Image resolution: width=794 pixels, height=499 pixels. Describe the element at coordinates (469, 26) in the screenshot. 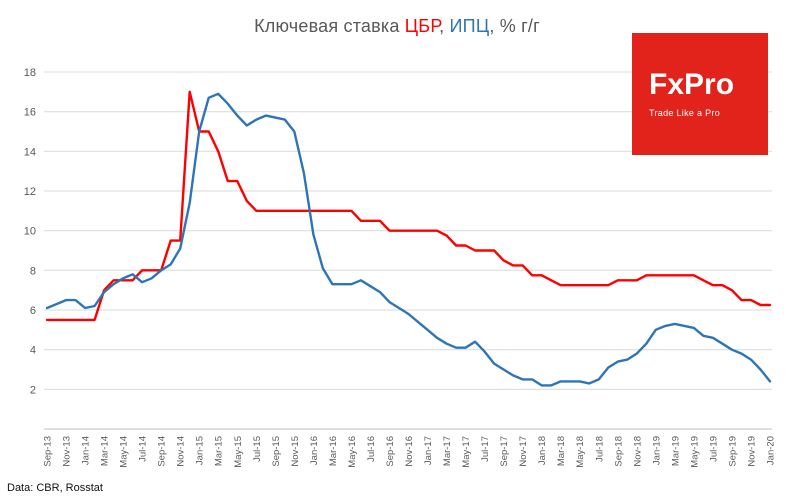

I see `title-ipc-label: ИПЦ` at that location.